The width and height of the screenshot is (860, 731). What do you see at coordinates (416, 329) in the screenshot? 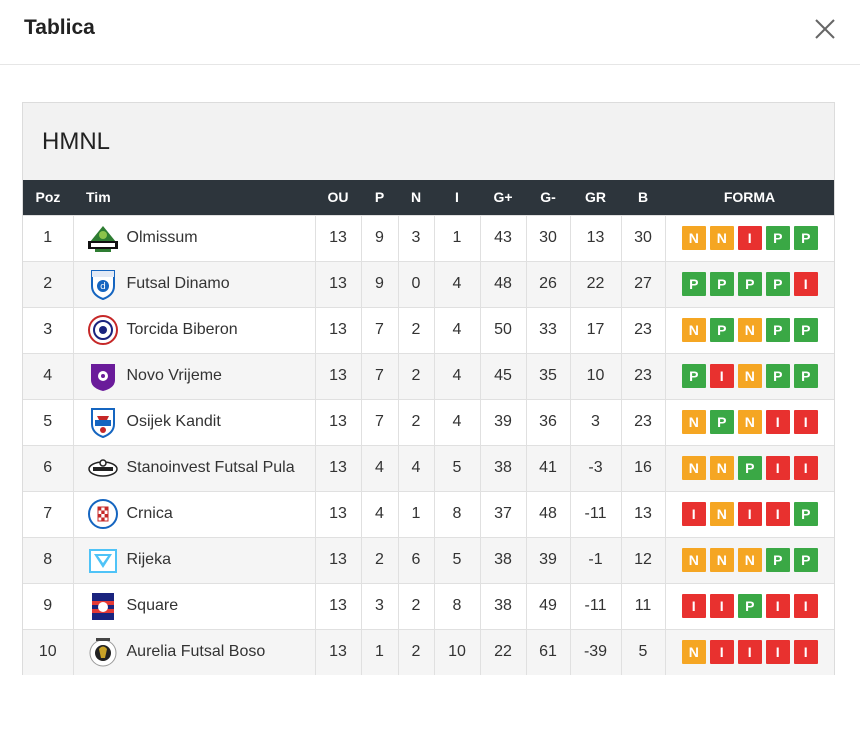
I see `cell-n: 2` at bounding box center [416, 329].